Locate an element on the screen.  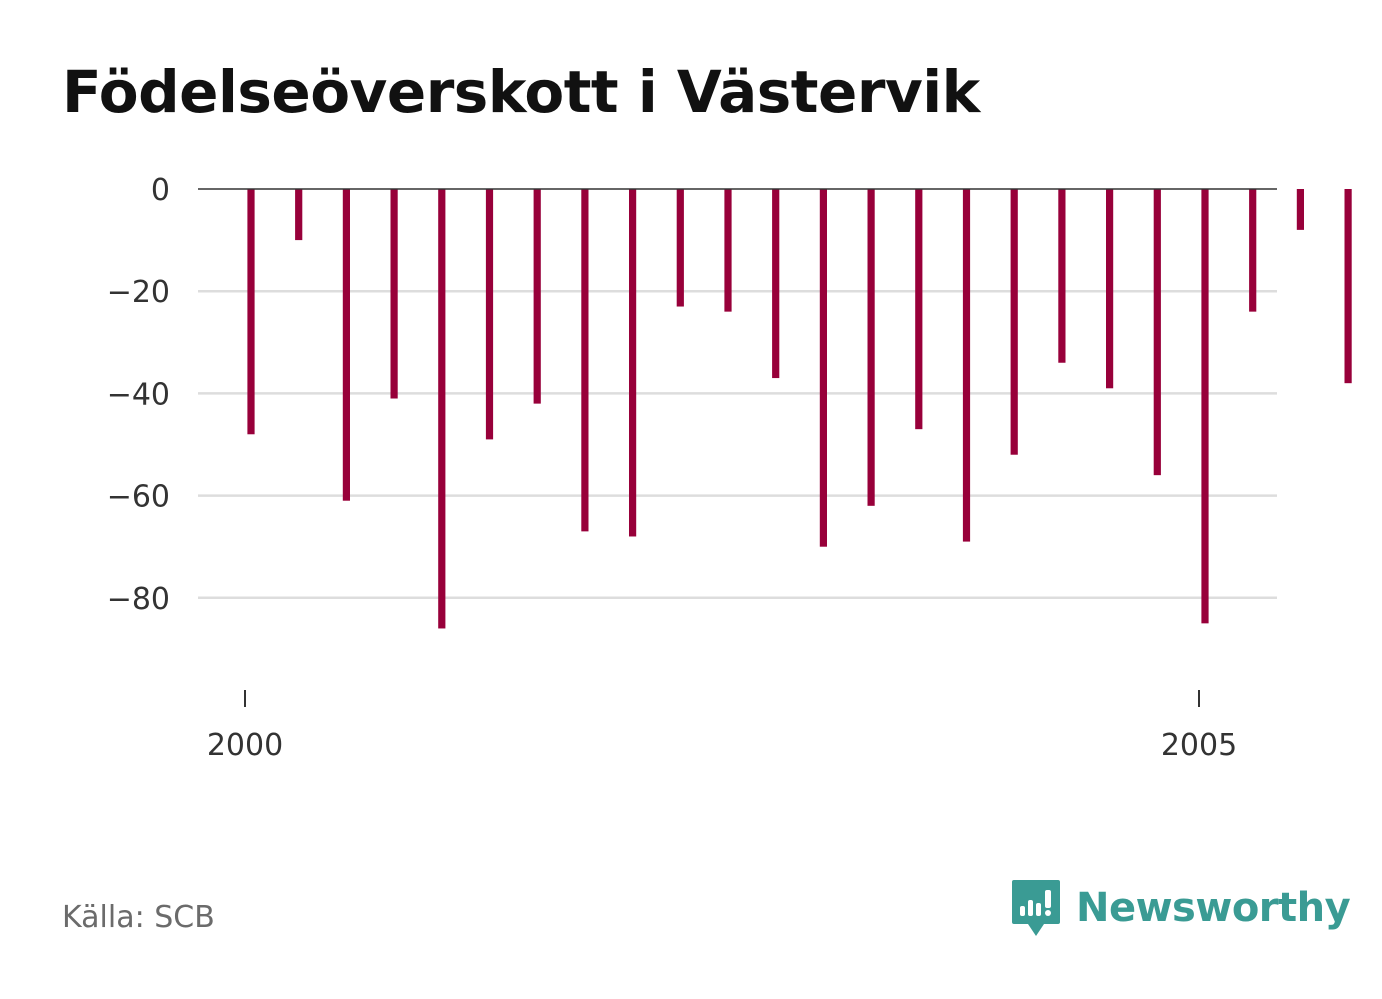
chart-title: Födelseöverskott i Västervik is located at coordinates (521, 92).